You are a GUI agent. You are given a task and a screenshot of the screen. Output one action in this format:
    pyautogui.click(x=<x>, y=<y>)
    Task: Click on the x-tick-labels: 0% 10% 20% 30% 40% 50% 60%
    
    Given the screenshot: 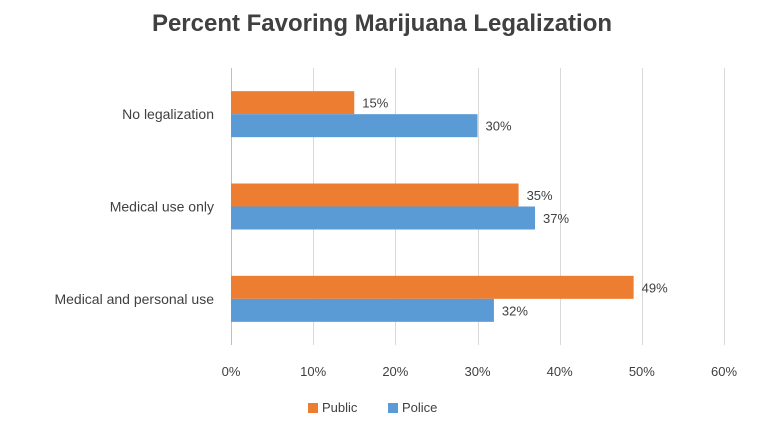 What is the action you would take?
    pyautogui.click(x=480, y=371)
    